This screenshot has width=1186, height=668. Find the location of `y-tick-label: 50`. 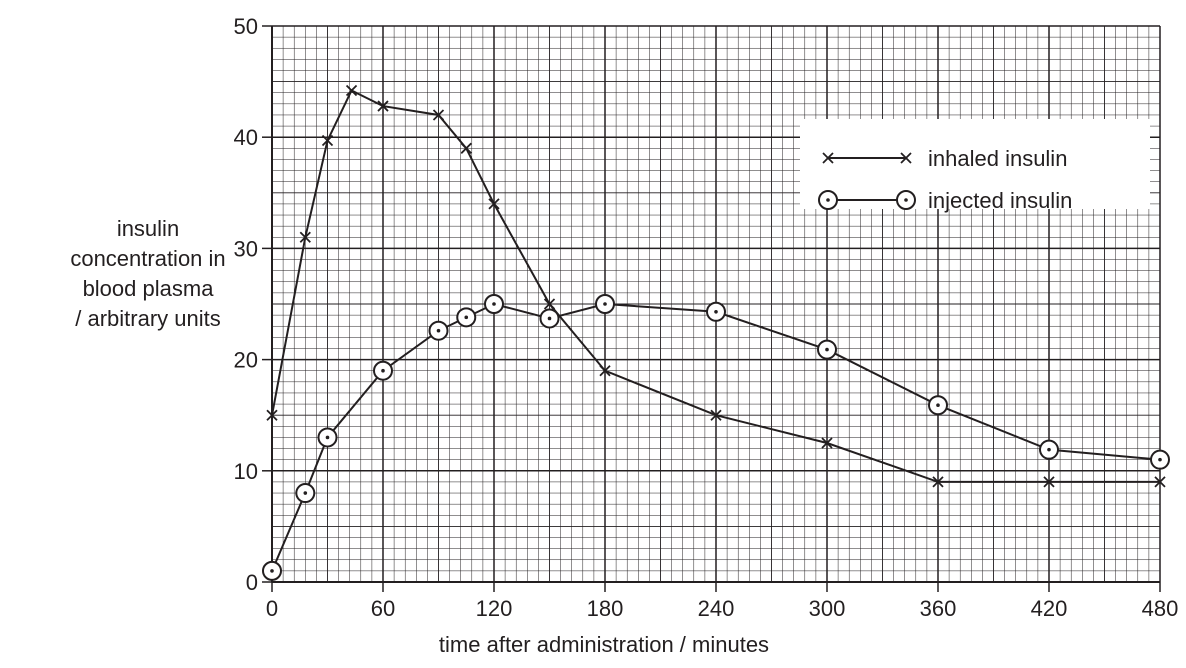

y-tick-label: 50 is located at coordinates (246, 26).